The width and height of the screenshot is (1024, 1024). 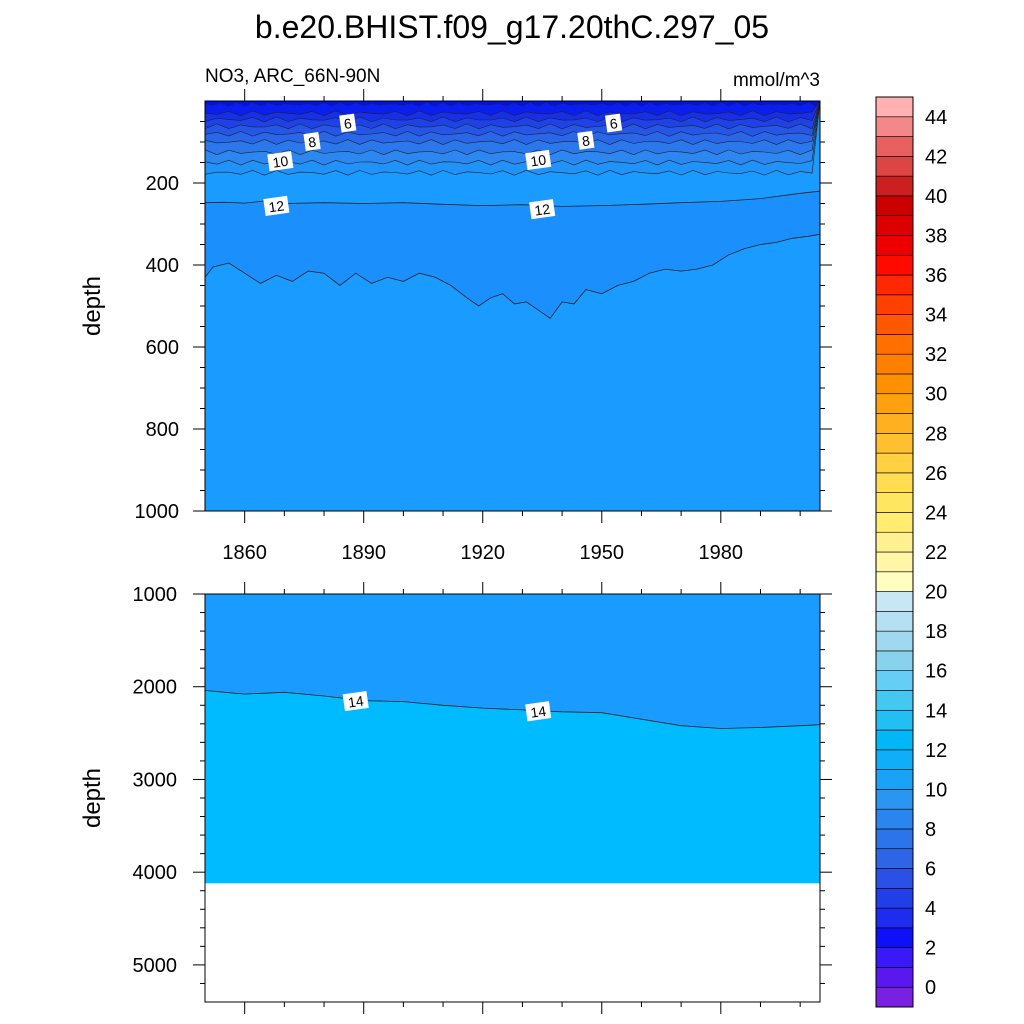 I want to click on y-tick-label: 600, so click(x=162, y=348).